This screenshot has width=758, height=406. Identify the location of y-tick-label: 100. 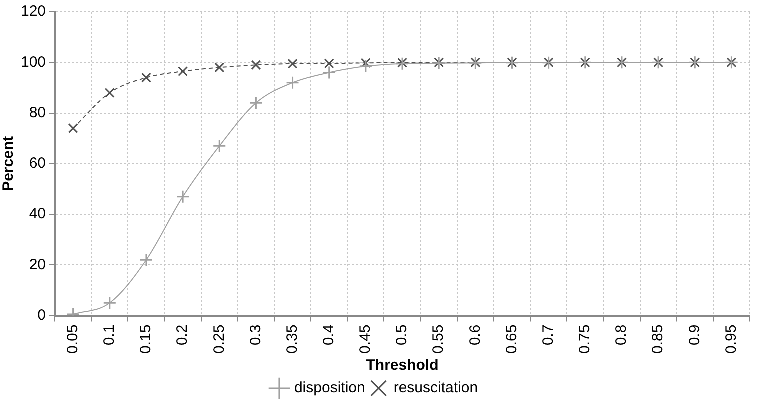
(33, 62).